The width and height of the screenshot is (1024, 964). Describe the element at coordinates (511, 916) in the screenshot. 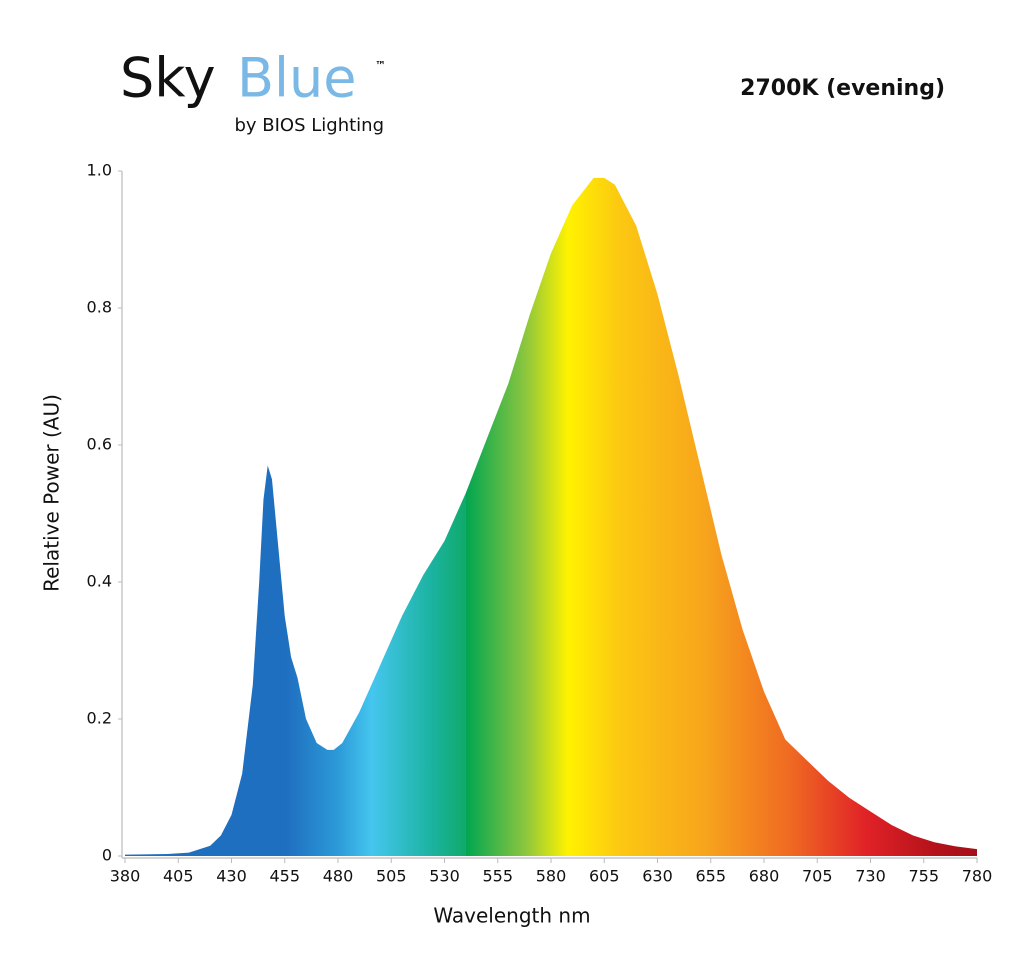

I see `x-axis-title: Wavelength nm` at that location.